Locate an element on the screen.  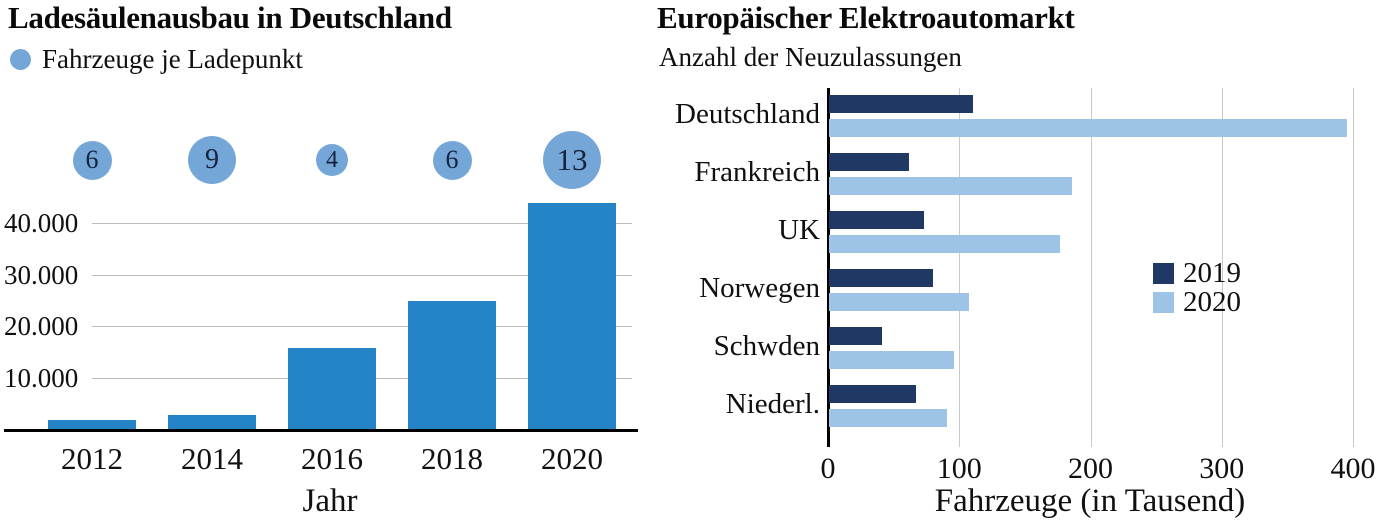
left-chart-legend: Fahrzeuge je Ladepunkt is located at coordinates (156, 59).